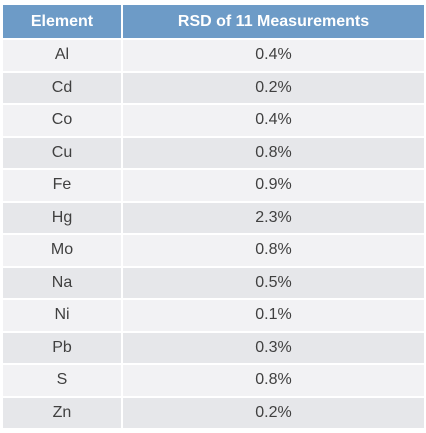 The height and width of the screenshot is (433, 426). I want to click on element-cell: Fe, so click(63, 186).